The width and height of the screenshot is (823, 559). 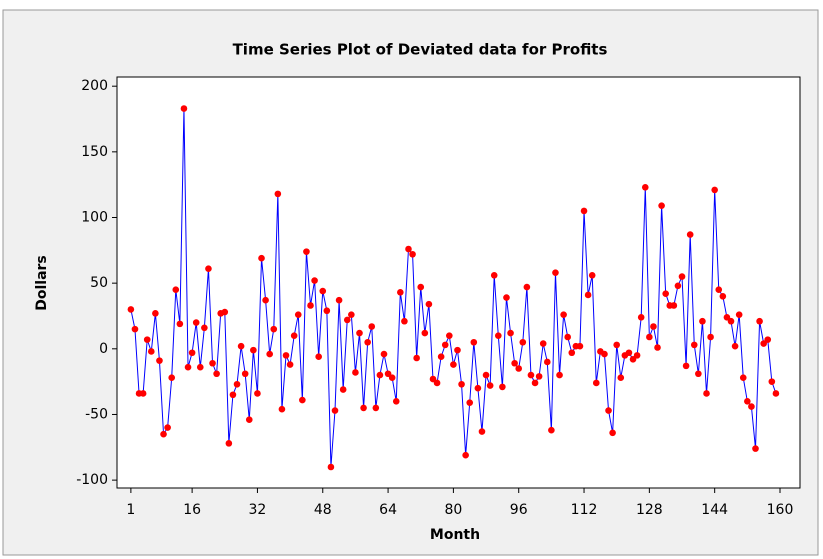 What do you see at coordinates (453, 510) in the screenshot?
I see `x-tick-label: 80` at bounding box center [453, 510].